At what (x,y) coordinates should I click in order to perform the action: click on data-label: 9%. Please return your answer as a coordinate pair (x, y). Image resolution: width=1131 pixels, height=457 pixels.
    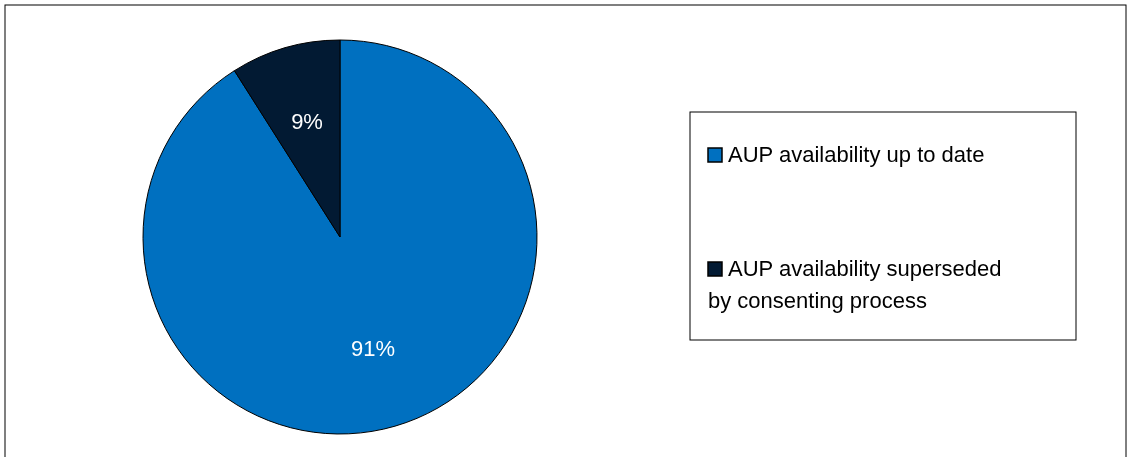
    Looking at the image, I should click on (307, 122).